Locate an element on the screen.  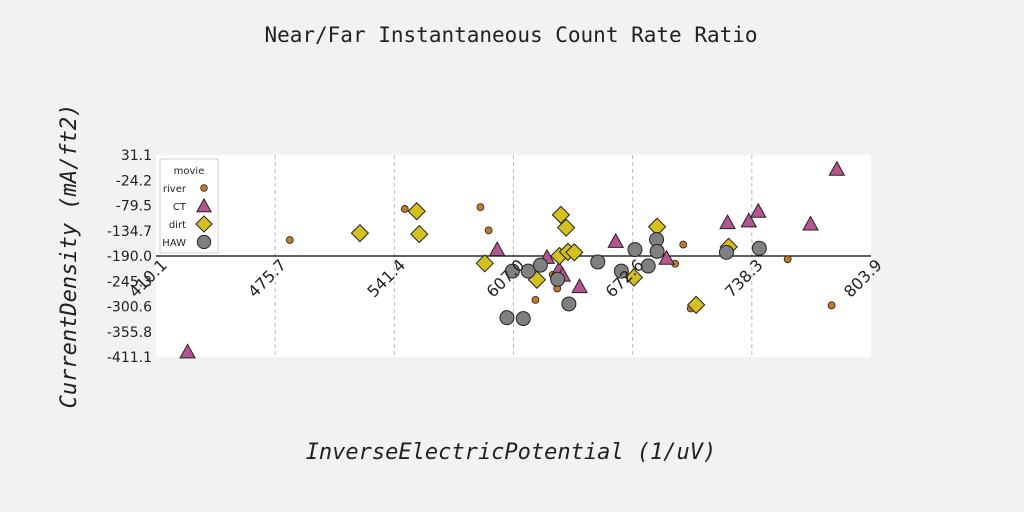
y-tick-label: -24.2 is located at coordinates (134, 181).